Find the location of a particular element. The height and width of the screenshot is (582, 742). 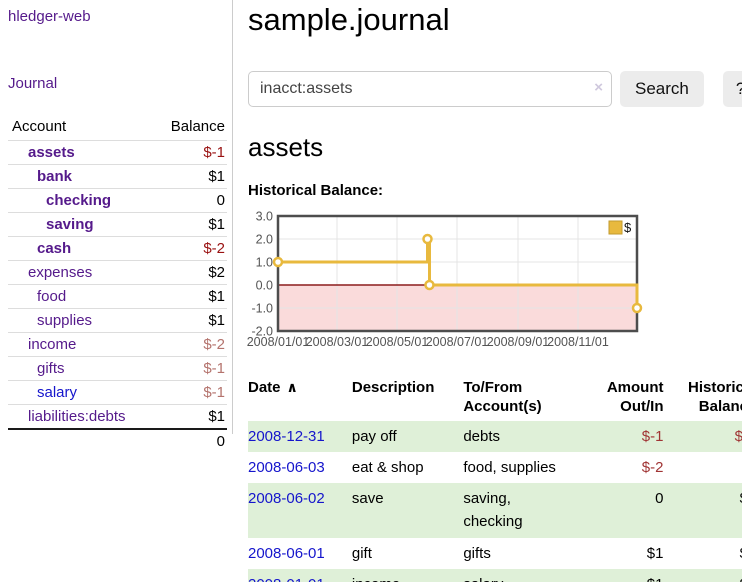

help-button: ? is located at coordinates (732, 89).